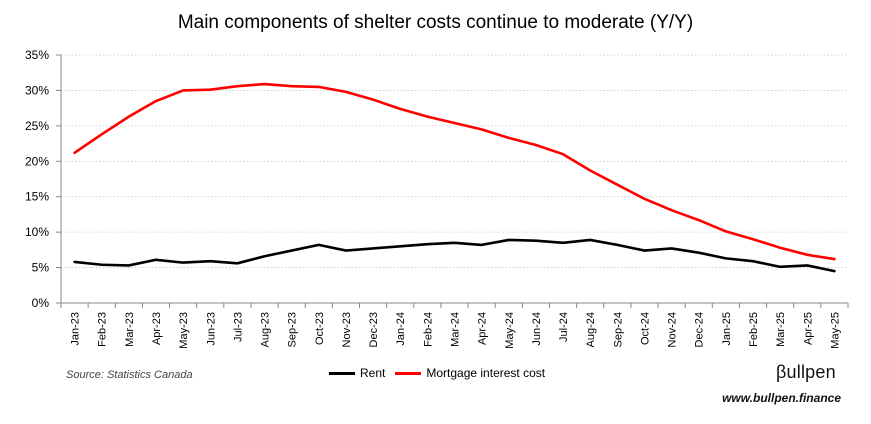  Describe the element at coordinates (374, 329) in the screenshot. I see `x-tick-label: Dec-23` at that location.